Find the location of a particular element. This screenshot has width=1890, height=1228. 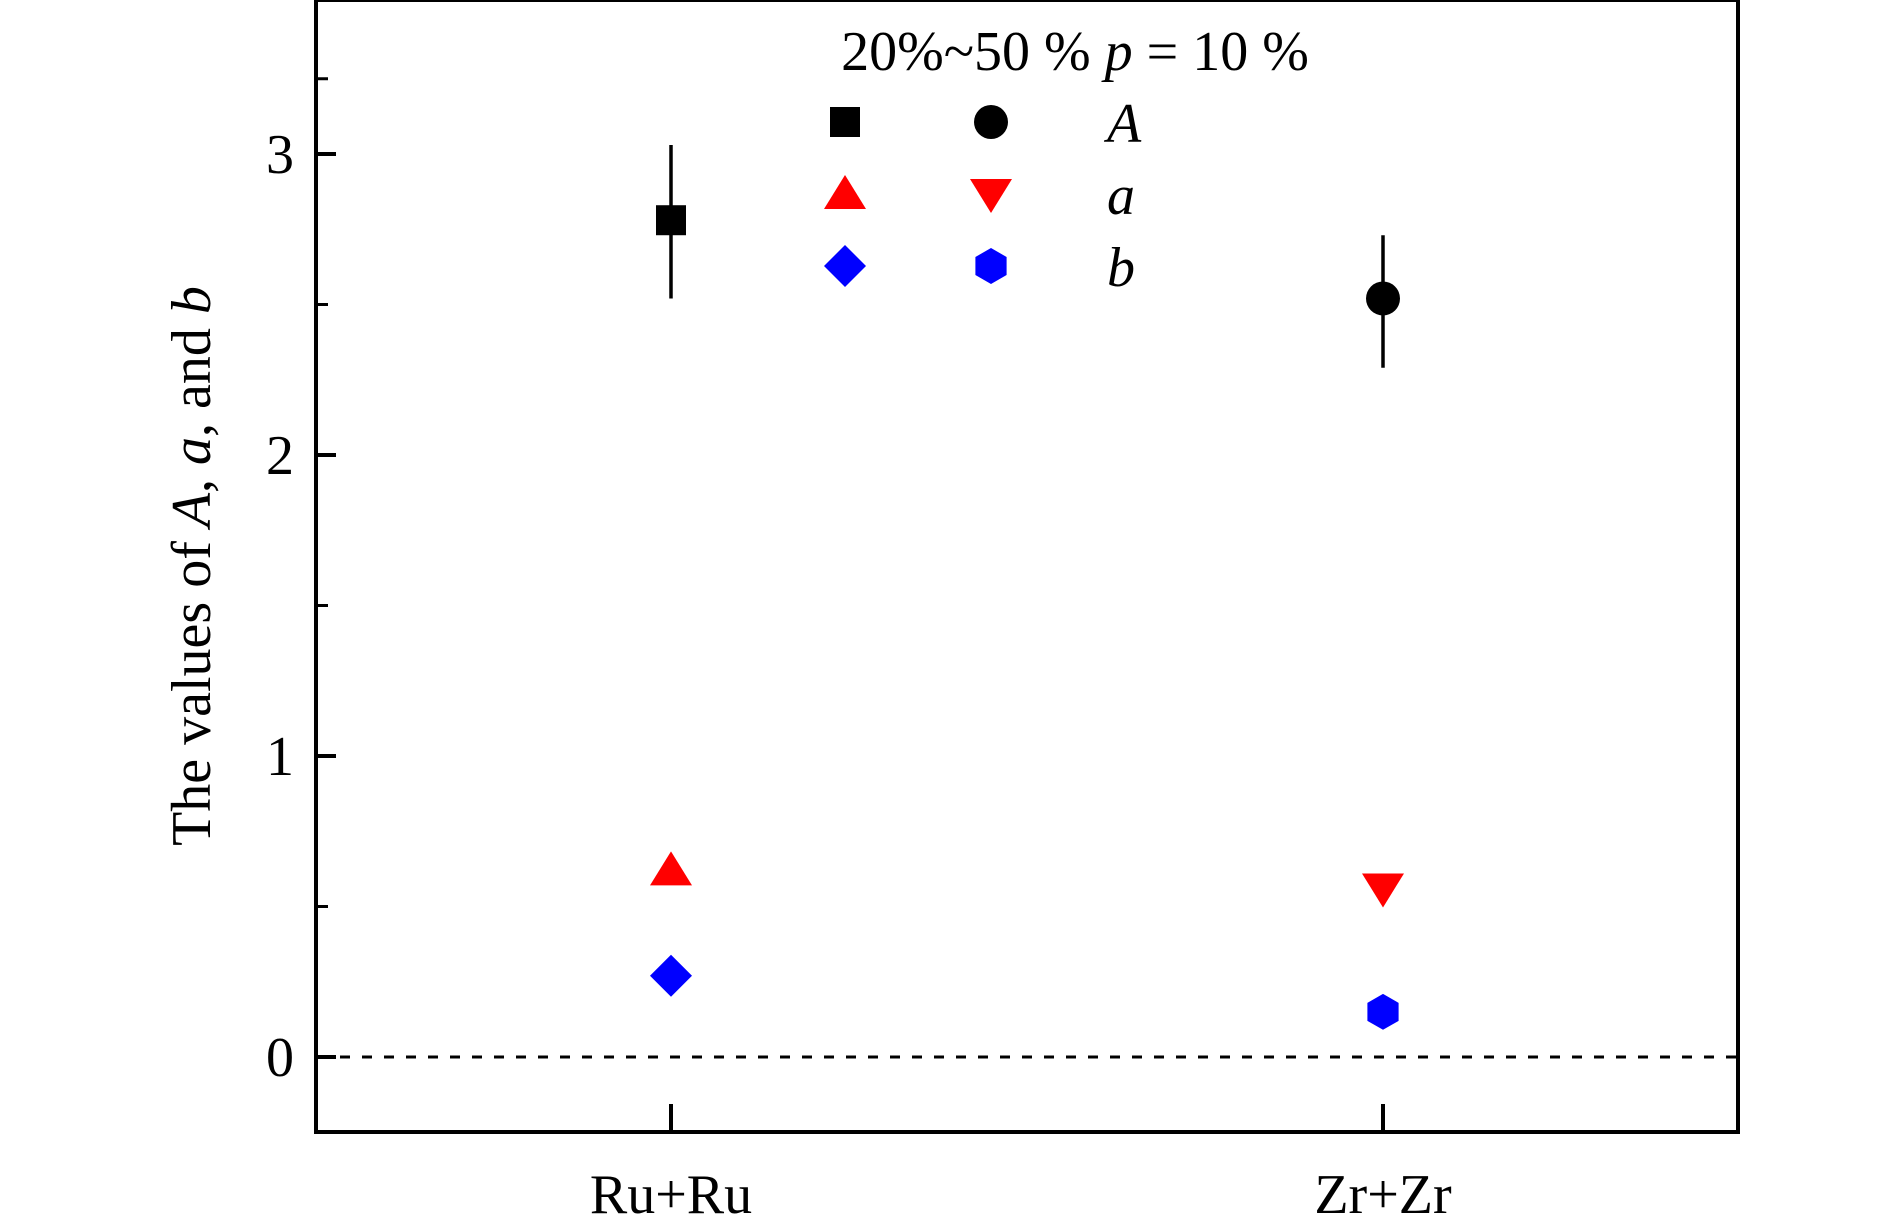

x-axis-ticks: Ru+Ru Zr+Zr is located at coordinates (1021, 1165).